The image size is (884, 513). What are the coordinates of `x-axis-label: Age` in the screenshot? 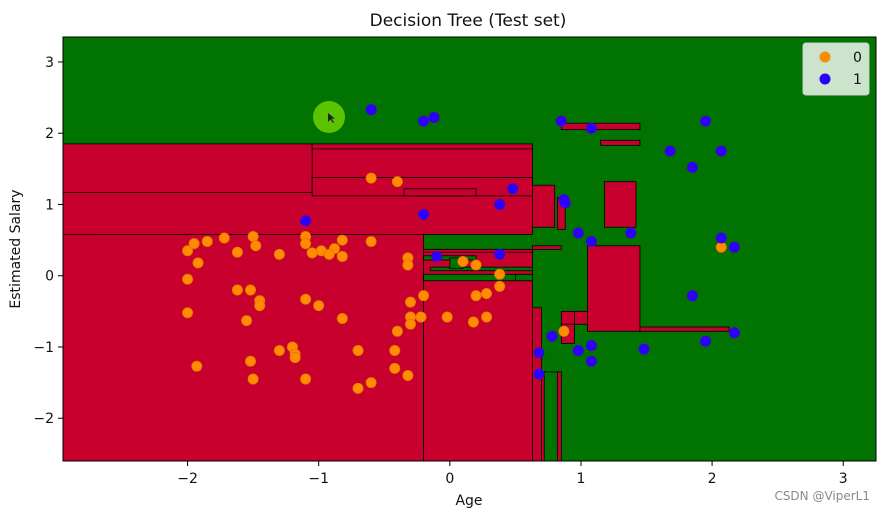 It's located at (468, 501).